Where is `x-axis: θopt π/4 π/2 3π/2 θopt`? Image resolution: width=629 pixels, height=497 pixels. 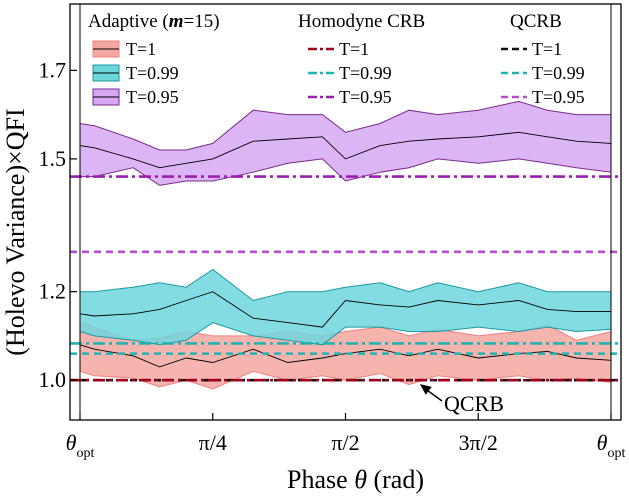
x-axis: θopt π/4 π/2 3π/2 θopt is located at coordinates (346, 437).